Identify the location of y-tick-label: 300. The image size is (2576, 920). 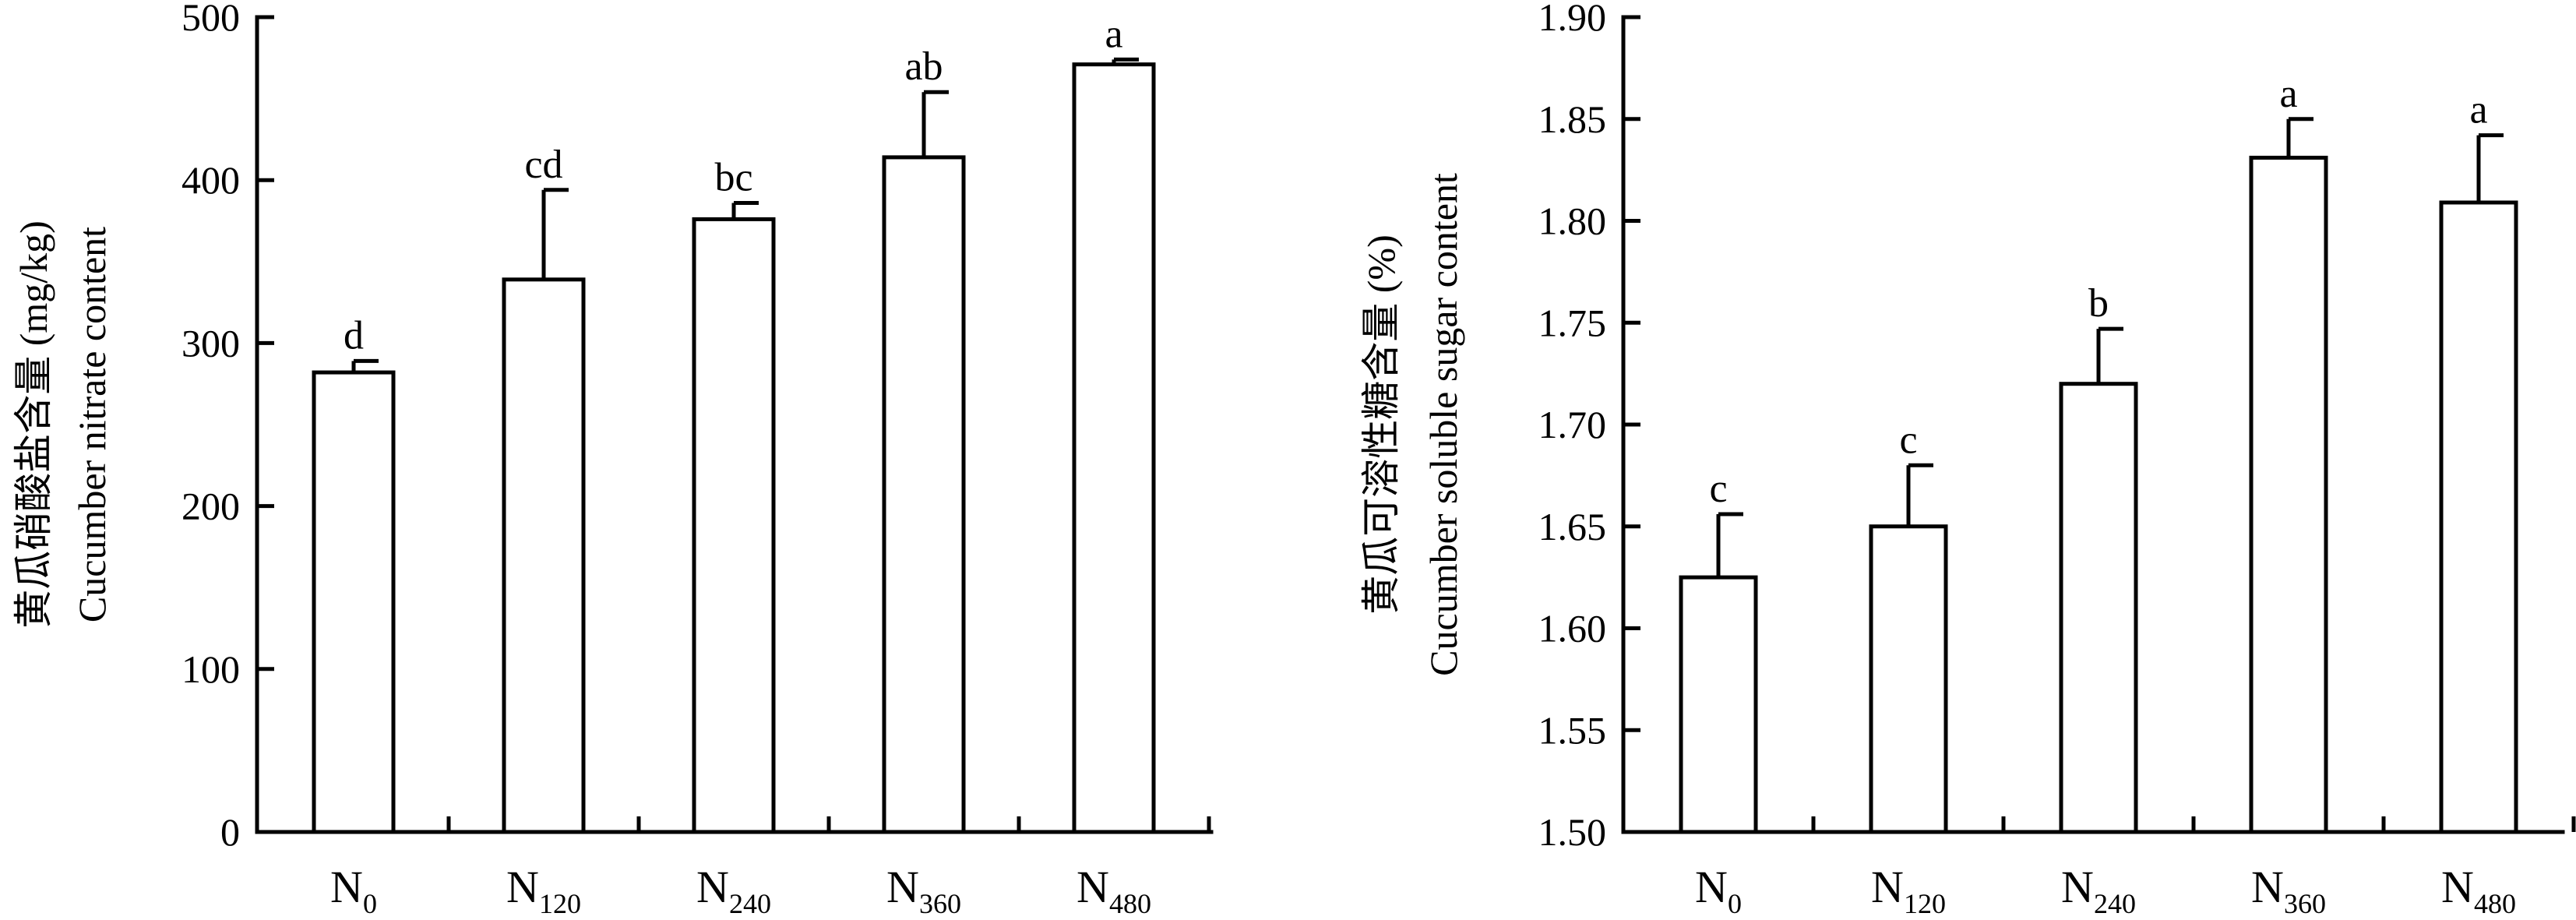
(211, 343).